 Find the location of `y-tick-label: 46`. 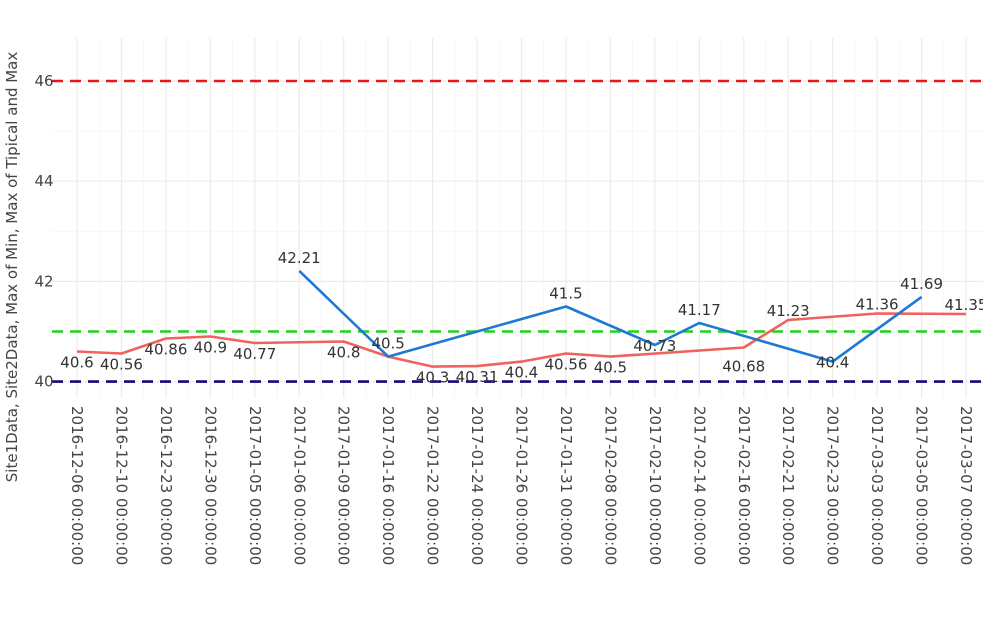

y-tick-label: 46 is located at coordinates (43, 81).